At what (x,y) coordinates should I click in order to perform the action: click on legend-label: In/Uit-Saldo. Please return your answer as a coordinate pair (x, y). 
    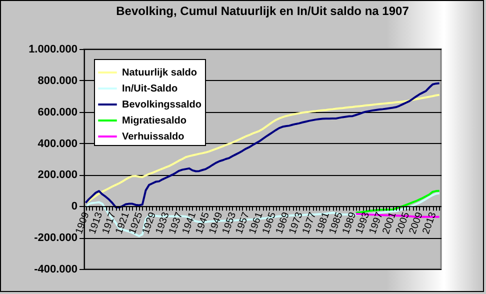
    Looking at the image, I should click on (150, 89).